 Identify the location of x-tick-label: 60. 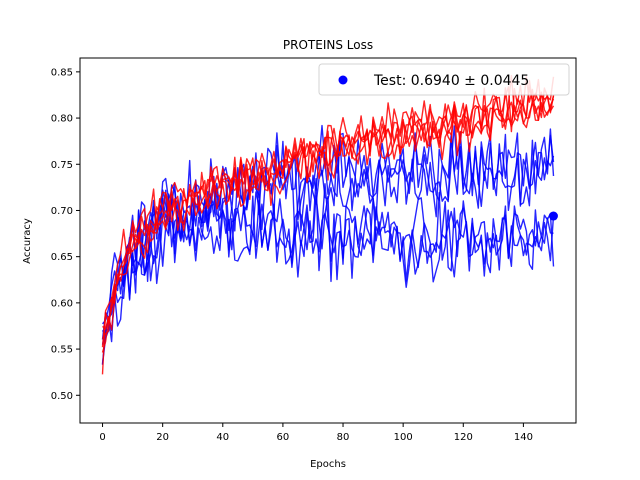
(283, 437).